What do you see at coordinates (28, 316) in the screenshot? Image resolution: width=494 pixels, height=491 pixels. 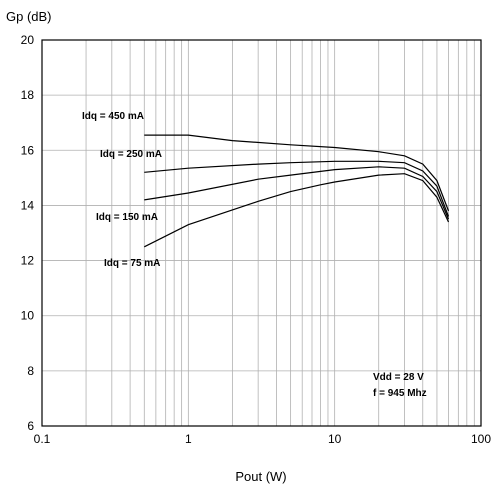 I see `y-tick-label: 10` at bounding box center [28, 316].